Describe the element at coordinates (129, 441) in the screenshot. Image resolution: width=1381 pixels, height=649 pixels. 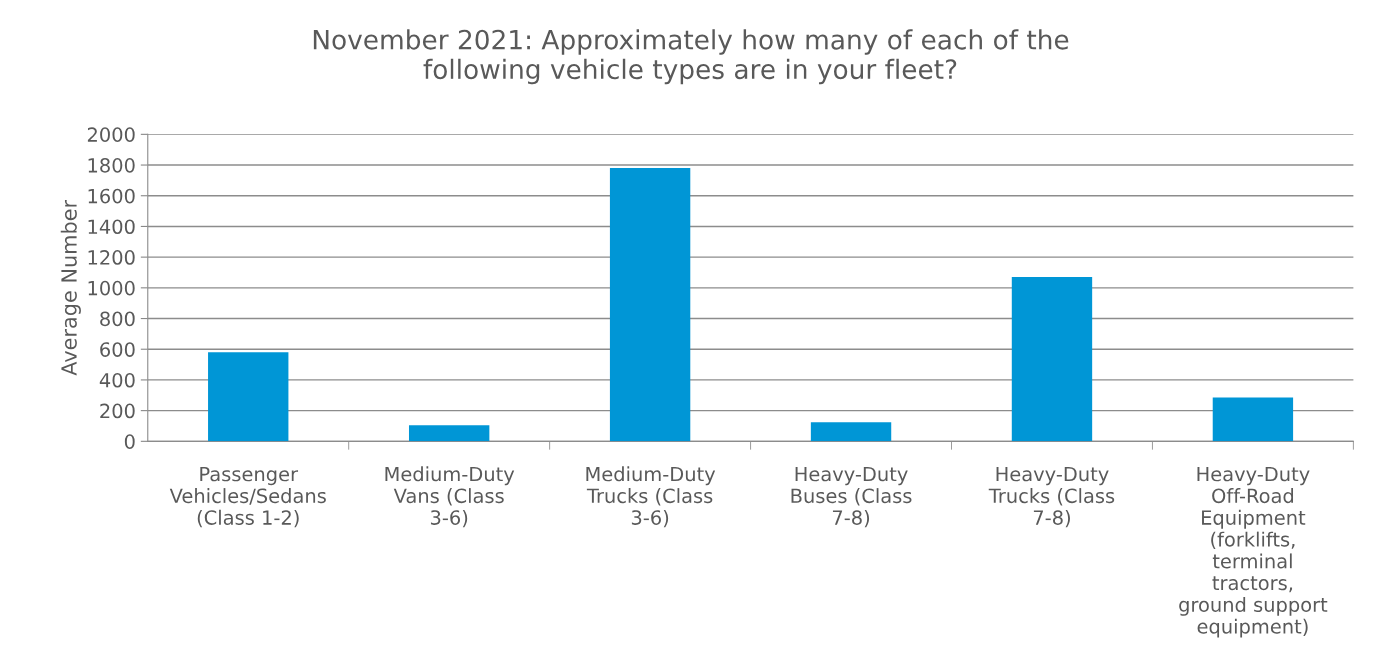
I see `y-tick-label: 0` at that location.